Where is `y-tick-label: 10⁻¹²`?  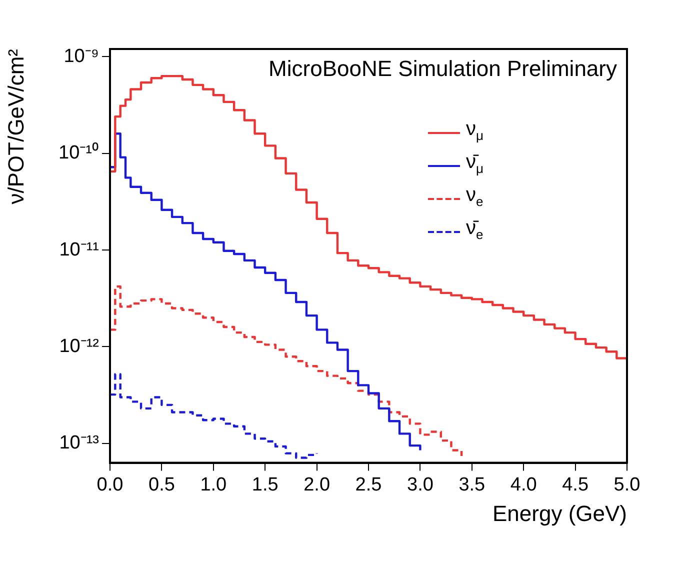
y-tick-label: 10⁻¹² is located at coordinates (79, 346).